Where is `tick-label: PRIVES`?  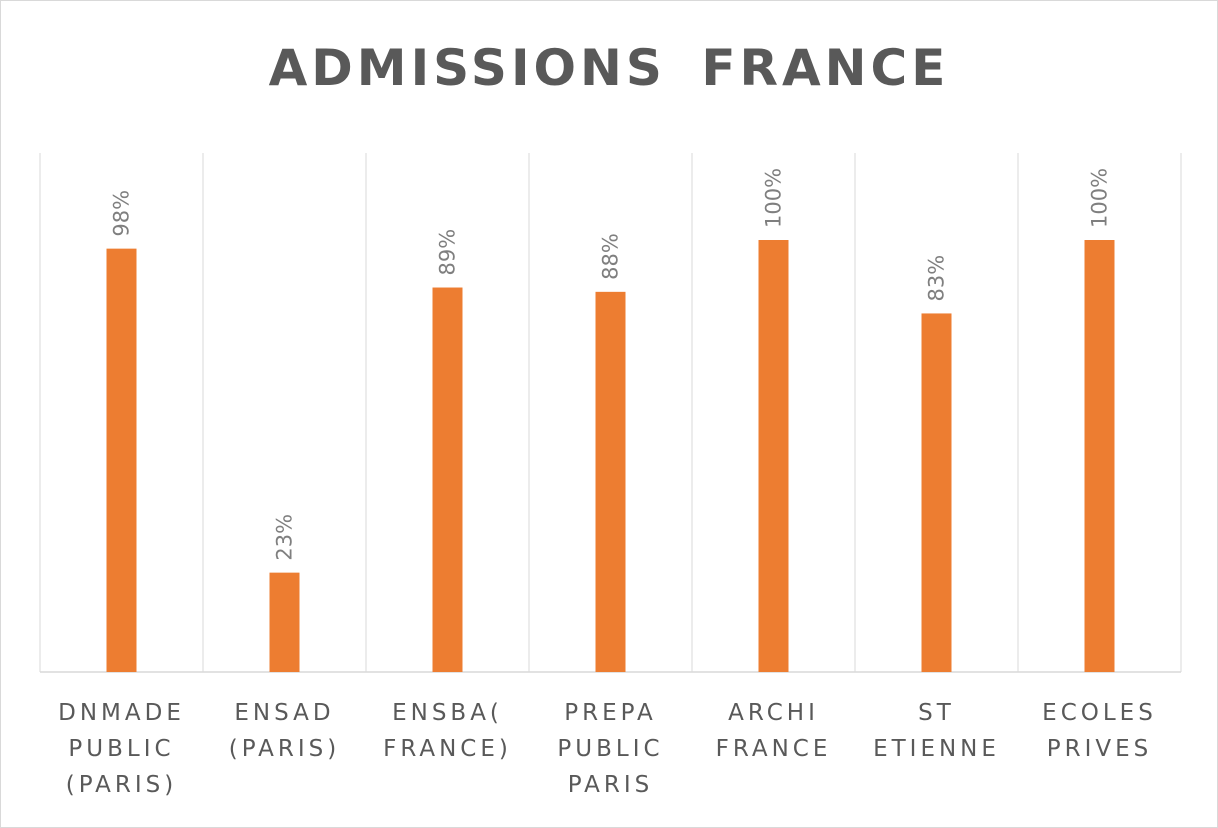 tick-label: PRIVES is located at coordinates (1100, 749).